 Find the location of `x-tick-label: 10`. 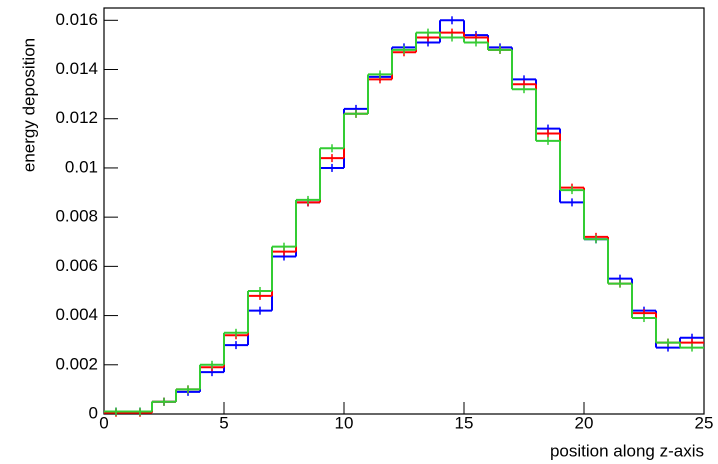

x-tick-label: 10 is located at coordinates (344, 422).